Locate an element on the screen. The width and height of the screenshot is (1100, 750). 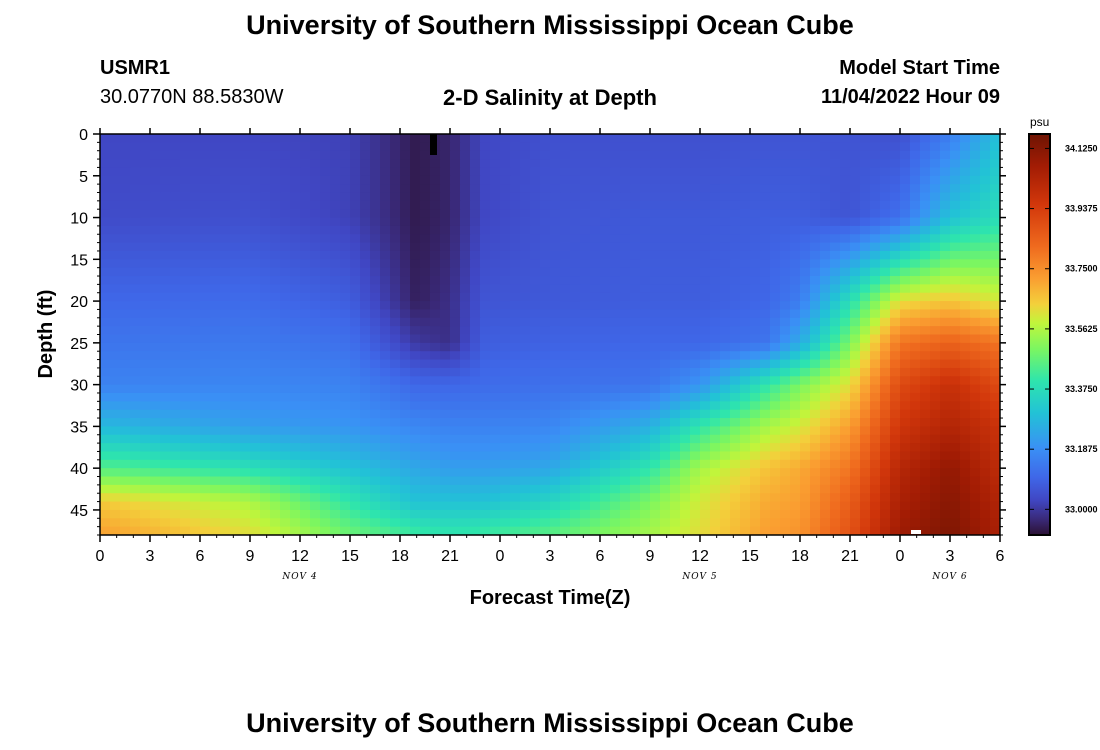
x-tick-label: 12 is located at coordinates (700, 556).